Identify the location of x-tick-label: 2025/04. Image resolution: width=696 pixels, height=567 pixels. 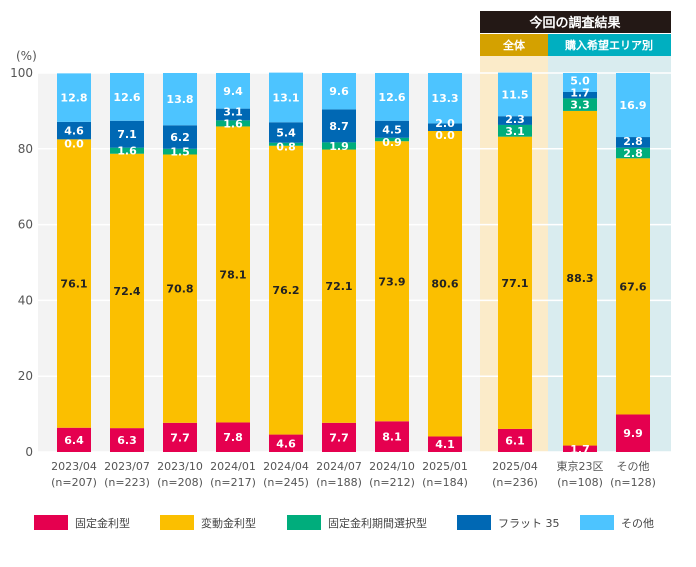
(515, 466).